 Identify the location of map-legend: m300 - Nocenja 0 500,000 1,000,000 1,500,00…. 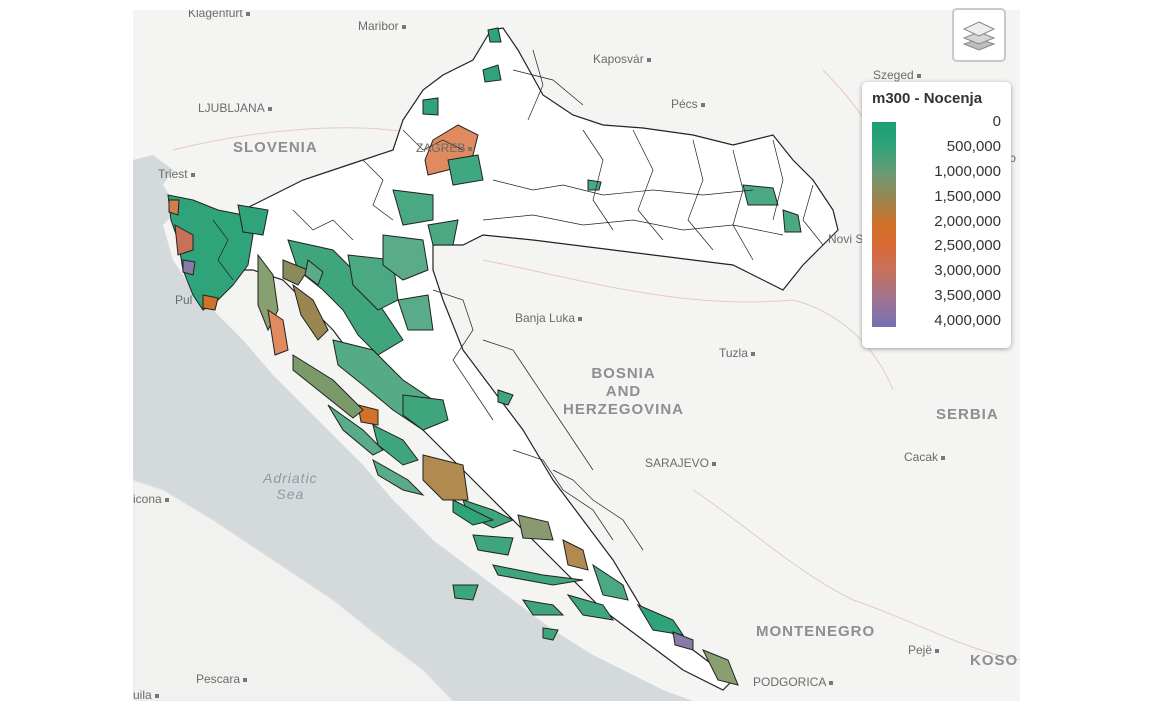
(936, 215).